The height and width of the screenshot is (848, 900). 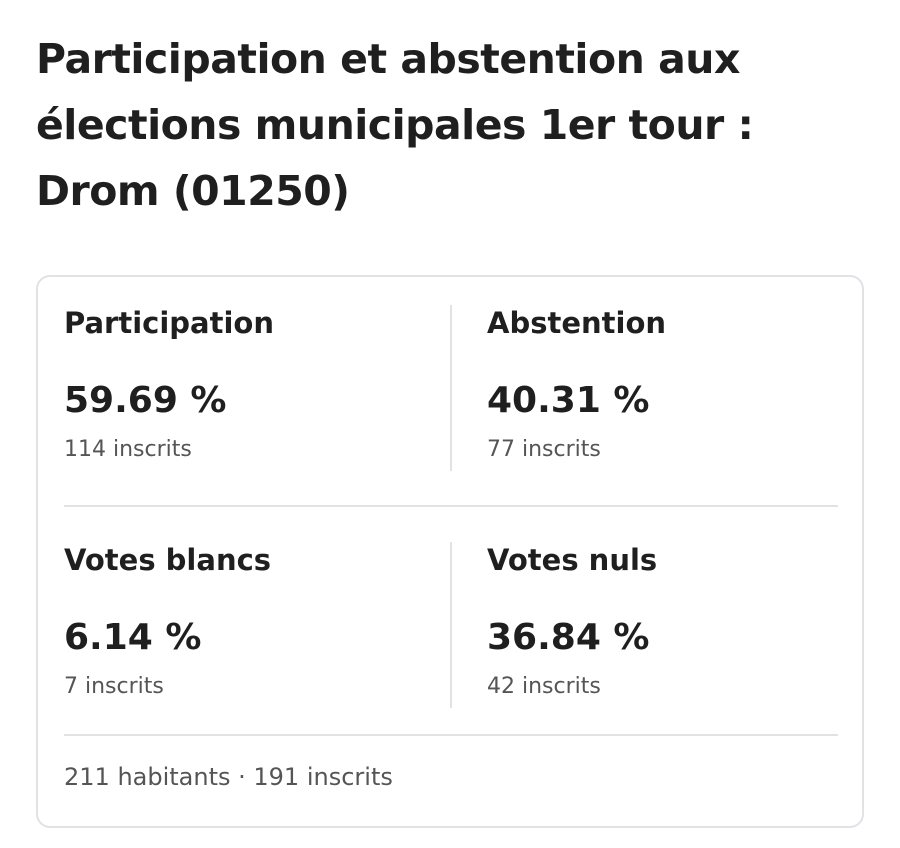 I want to click on stat-abstention: Abstention 40.31 % 77 inscrits, so click(x=657, y=385).